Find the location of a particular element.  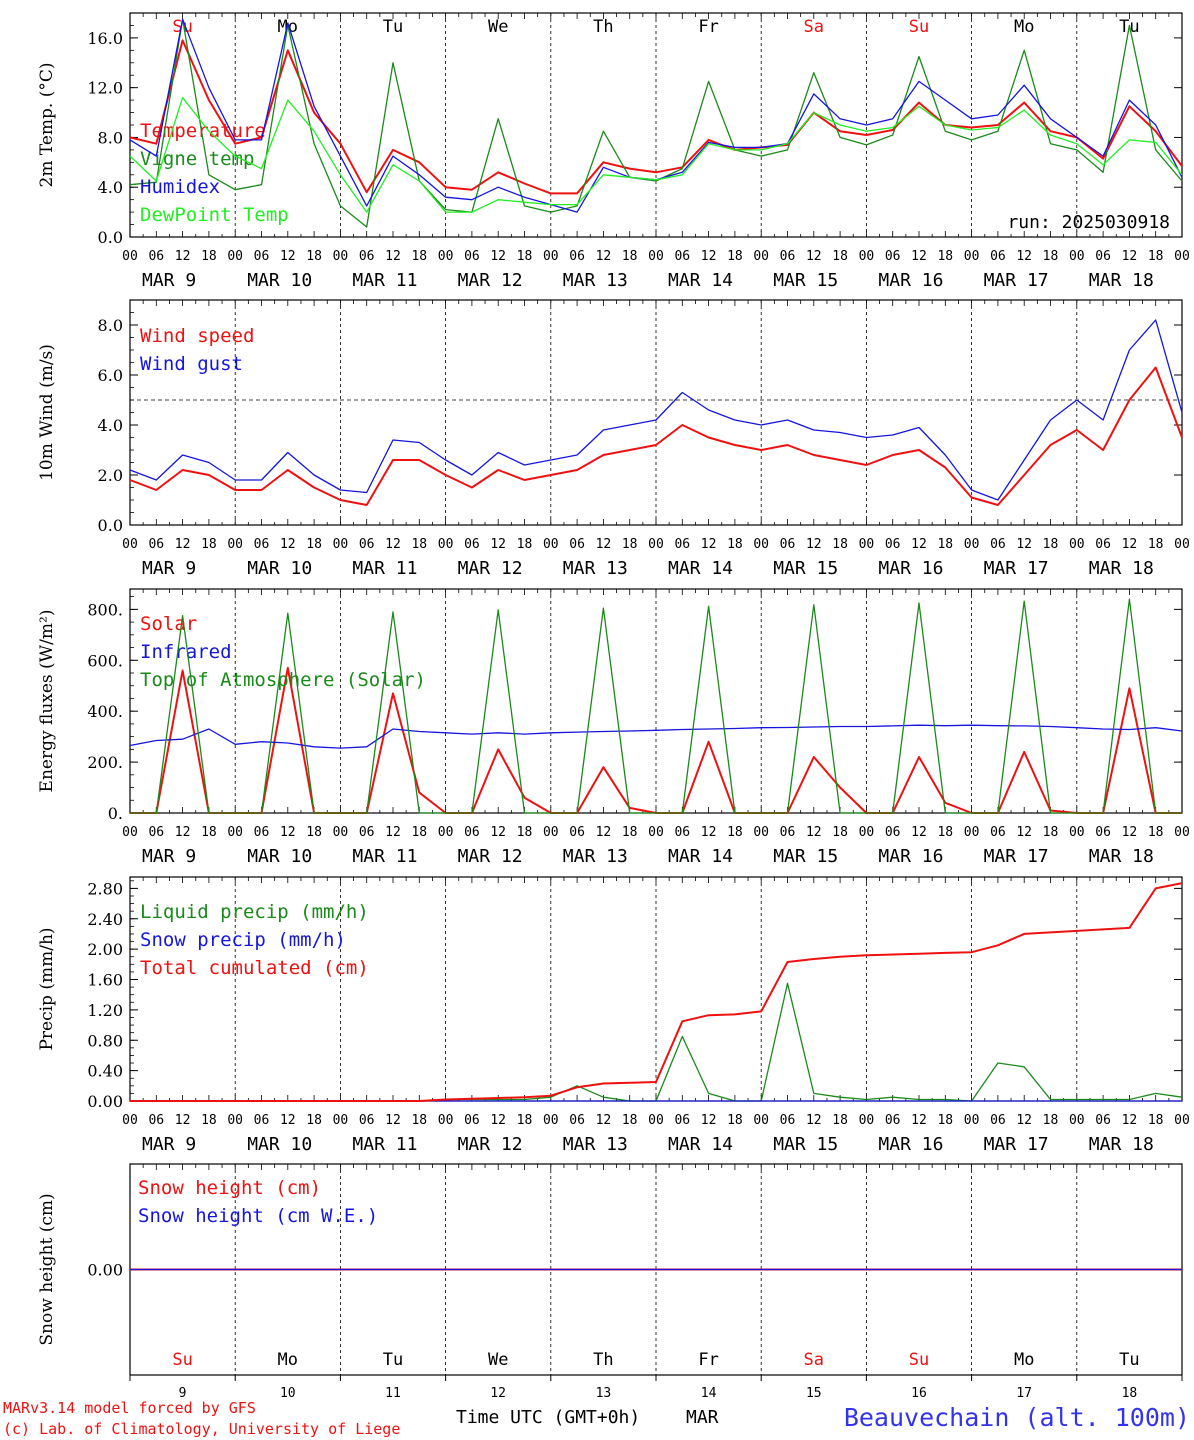

weekday-label: Sa is located at coordinates (814, 1360).